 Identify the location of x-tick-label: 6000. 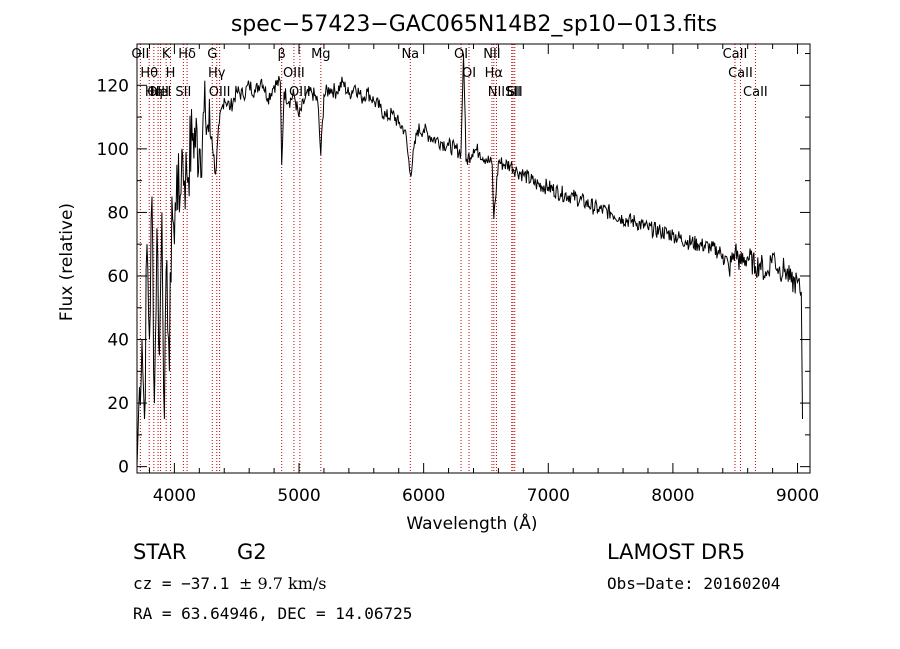
(423, 496).